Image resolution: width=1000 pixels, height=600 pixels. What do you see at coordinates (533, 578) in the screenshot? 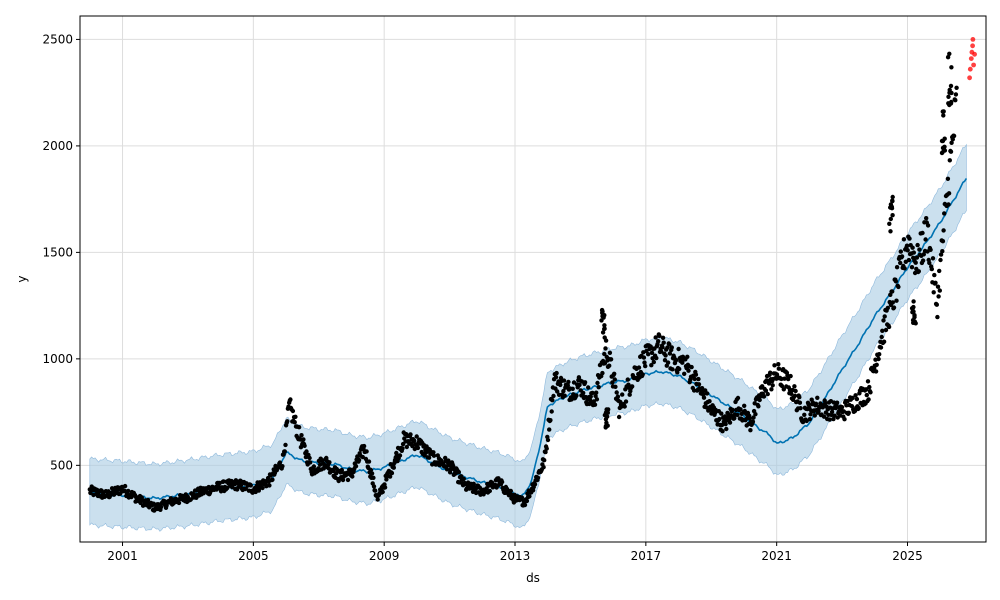
I see `x-axis-title: ds` at bounding box center [533, 578].